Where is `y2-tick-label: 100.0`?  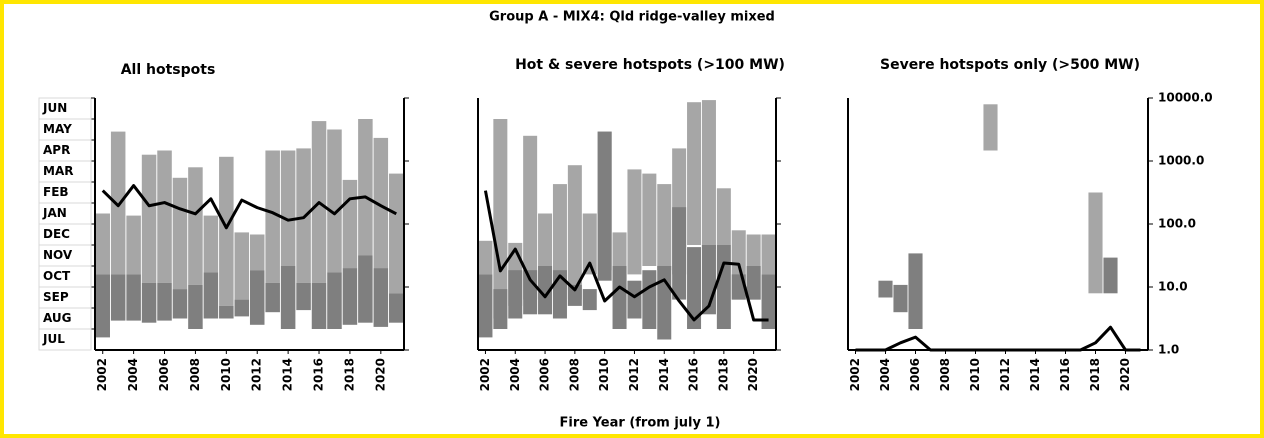
y2-tick-label: 100.0 is located at coordinates (1177, 224).